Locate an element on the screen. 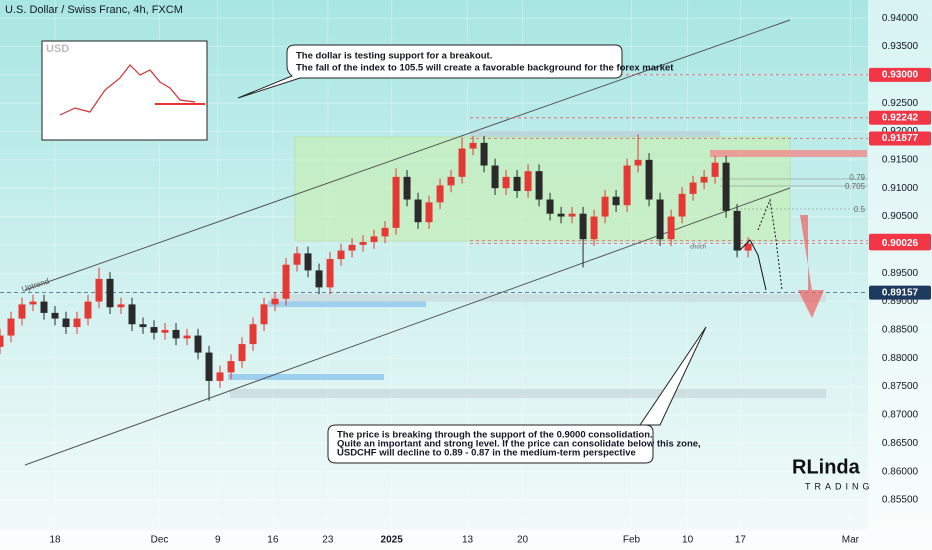 The width and height of the screenshot is (932, 550). y-tick-label: 0.88000 is located at coordinates (900, 358).